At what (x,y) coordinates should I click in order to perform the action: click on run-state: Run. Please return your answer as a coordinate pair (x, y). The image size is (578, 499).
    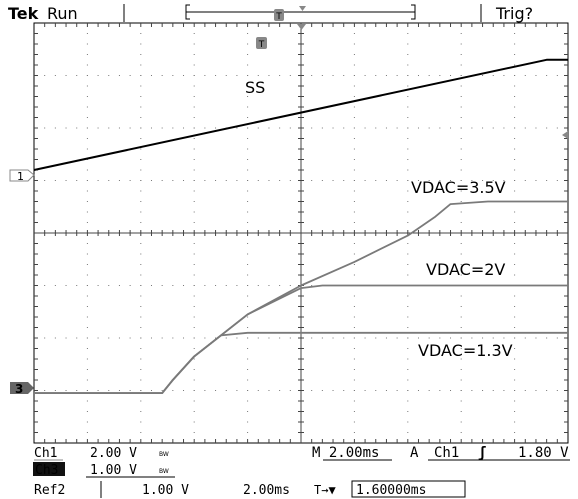
    Looking at the image, I should click on (62, 13).